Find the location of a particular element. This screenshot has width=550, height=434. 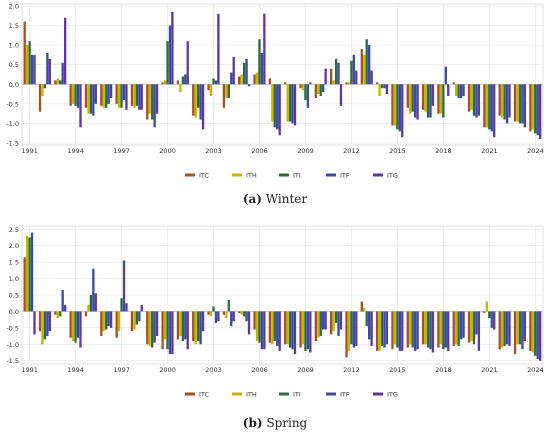

bar-itg-2016 is located at coordinates (417, 330).